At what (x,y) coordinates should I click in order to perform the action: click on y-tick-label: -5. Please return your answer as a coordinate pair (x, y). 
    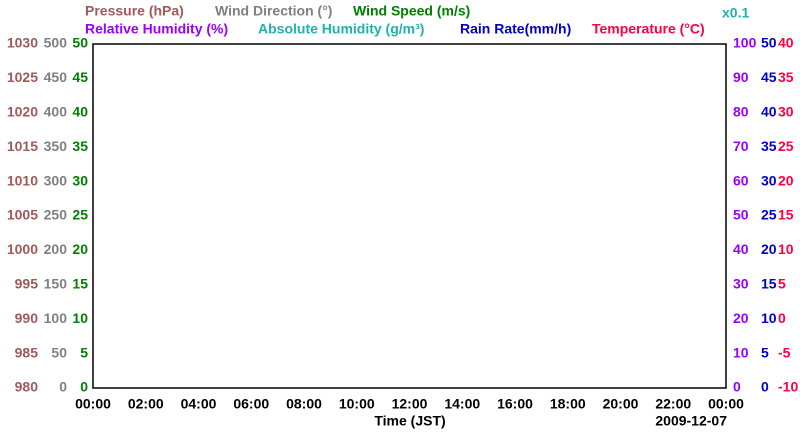
    Looking at the image, I should click on (784, 352).